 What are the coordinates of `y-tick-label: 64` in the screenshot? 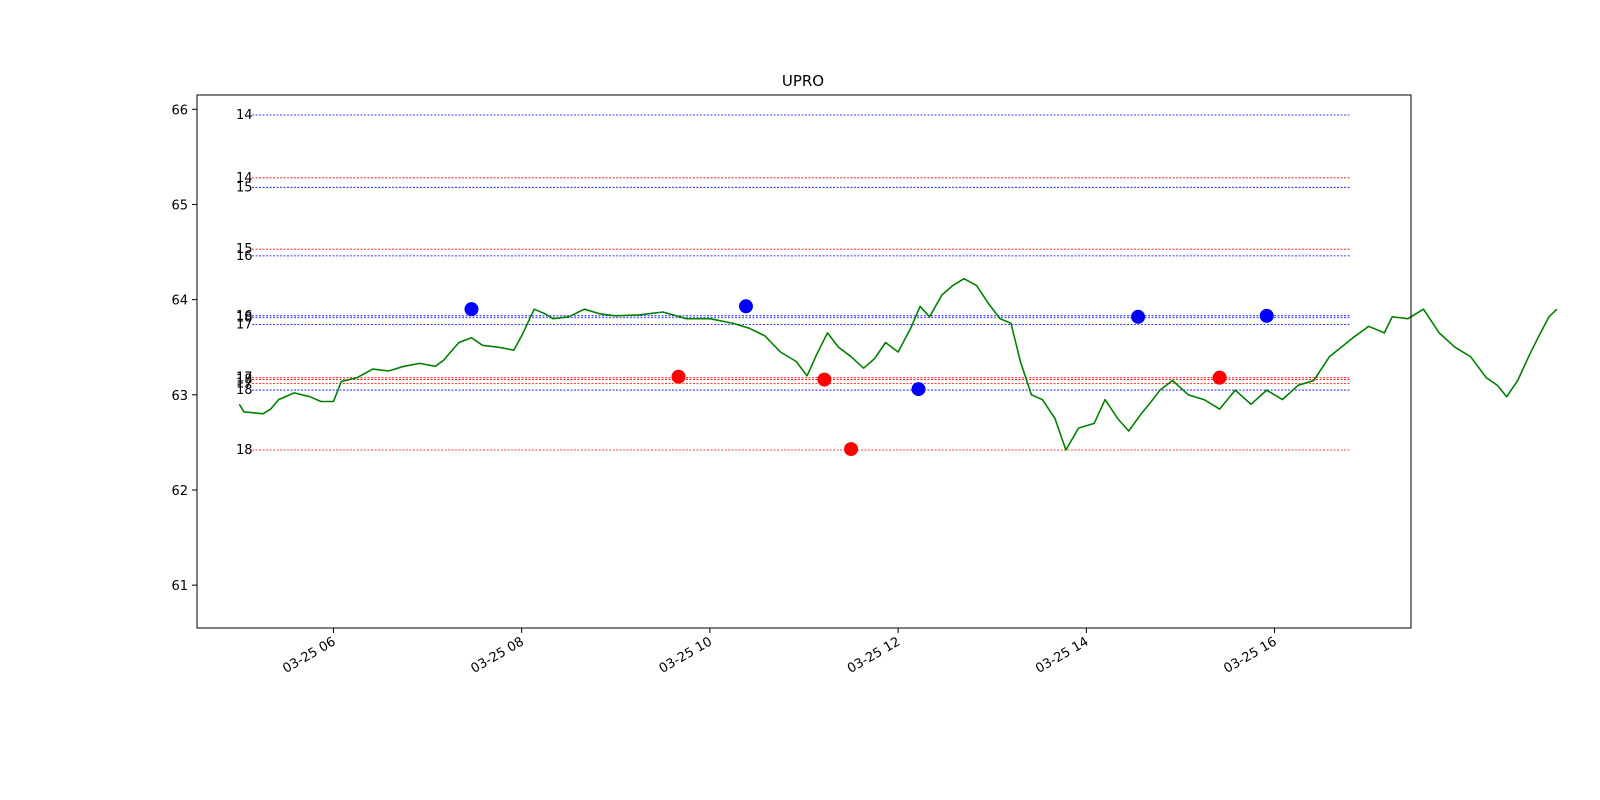 It's located at (179, 301).